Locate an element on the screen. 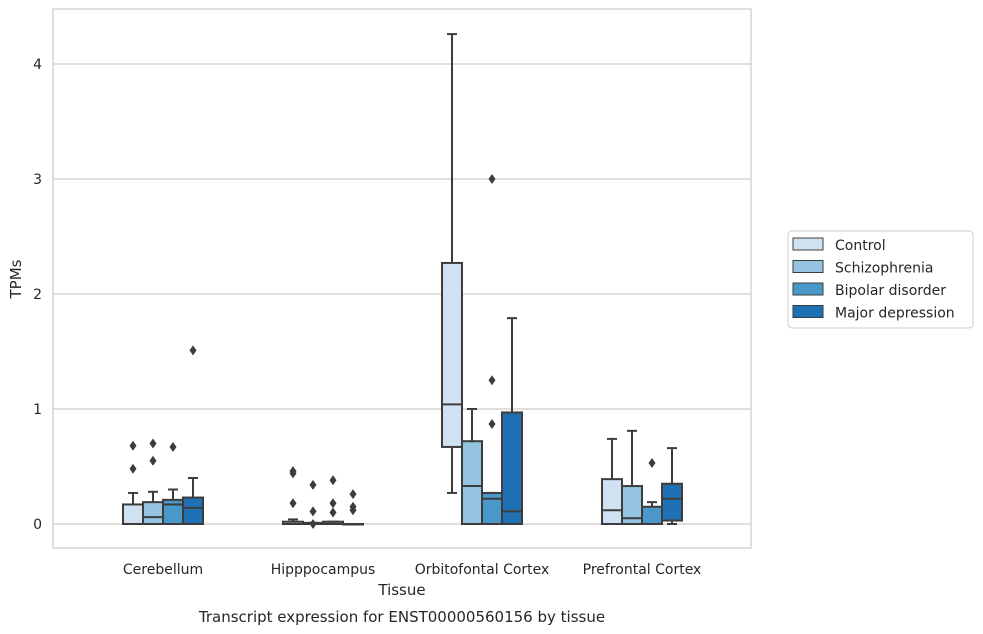 The height and width of the screenshot is (634, 983). legend-frame is located at coordinates (880, 279).